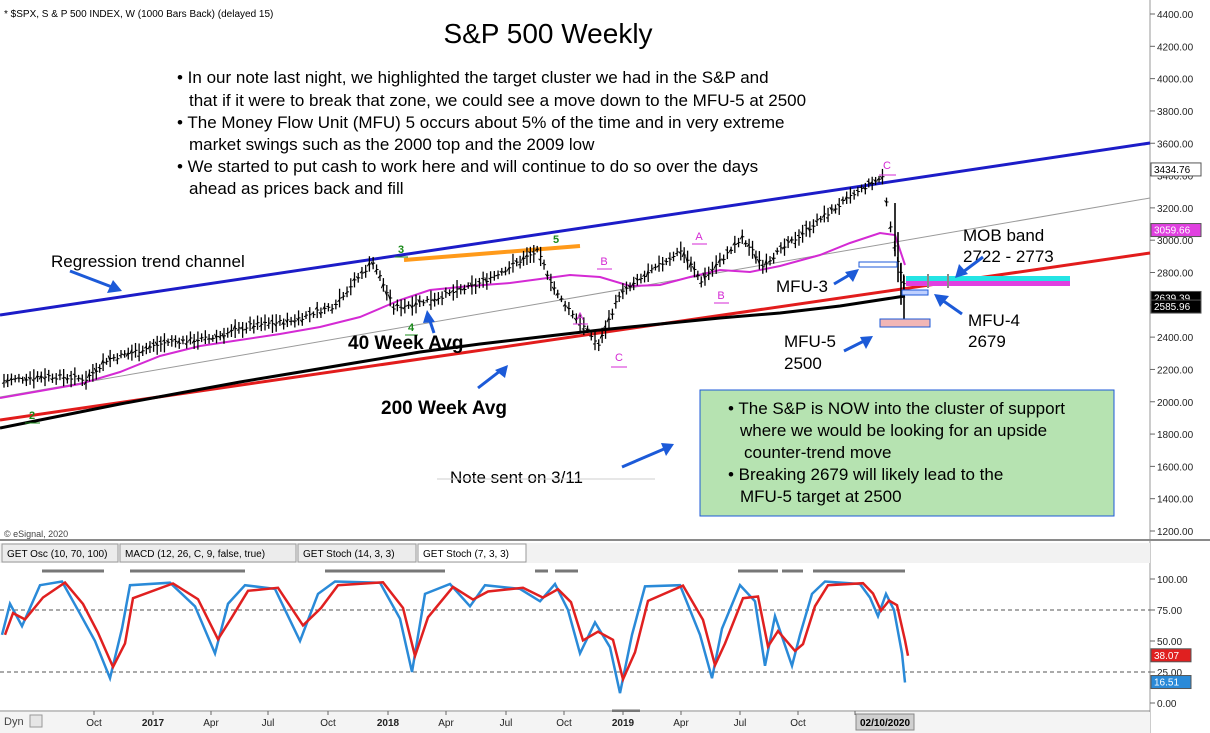  I want to click on mob-band-label: MOB band, so click(1003, 235).